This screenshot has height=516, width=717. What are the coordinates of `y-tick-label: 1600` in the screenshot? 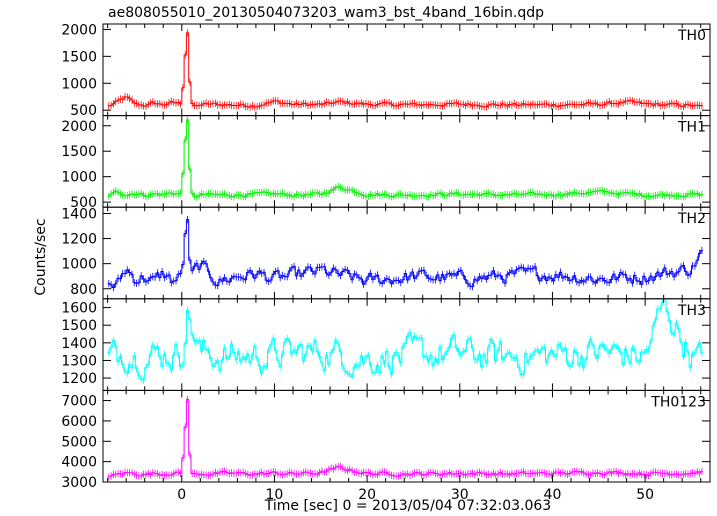 It's located at (79, 309).